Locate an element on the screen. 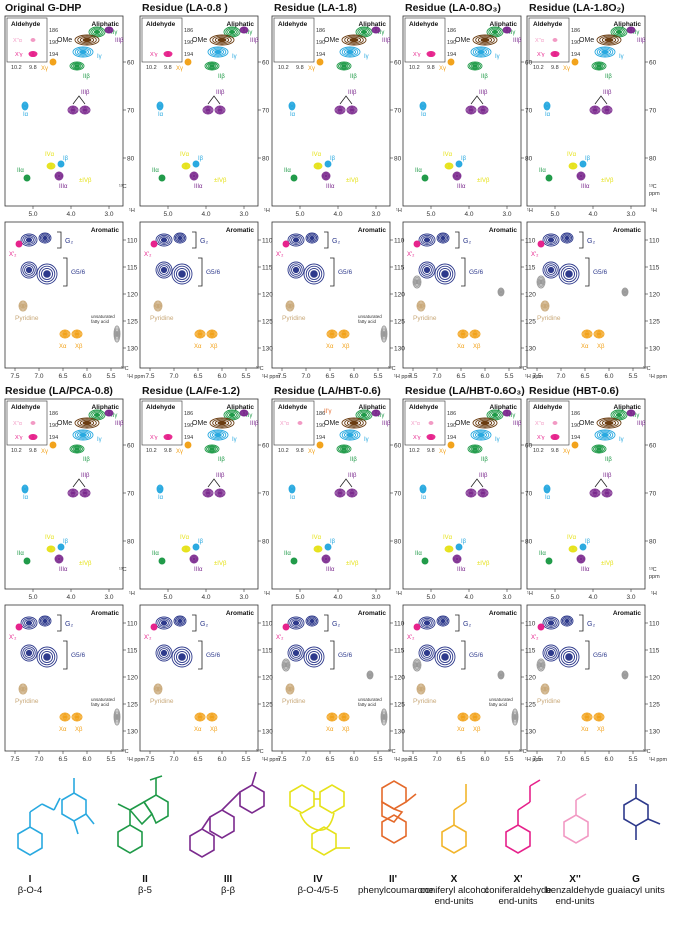 Image resolution: width=685 pixels, height=936 pixels. legend-item: IV β-O-4/5-5 is located at coordinates (318, 885).